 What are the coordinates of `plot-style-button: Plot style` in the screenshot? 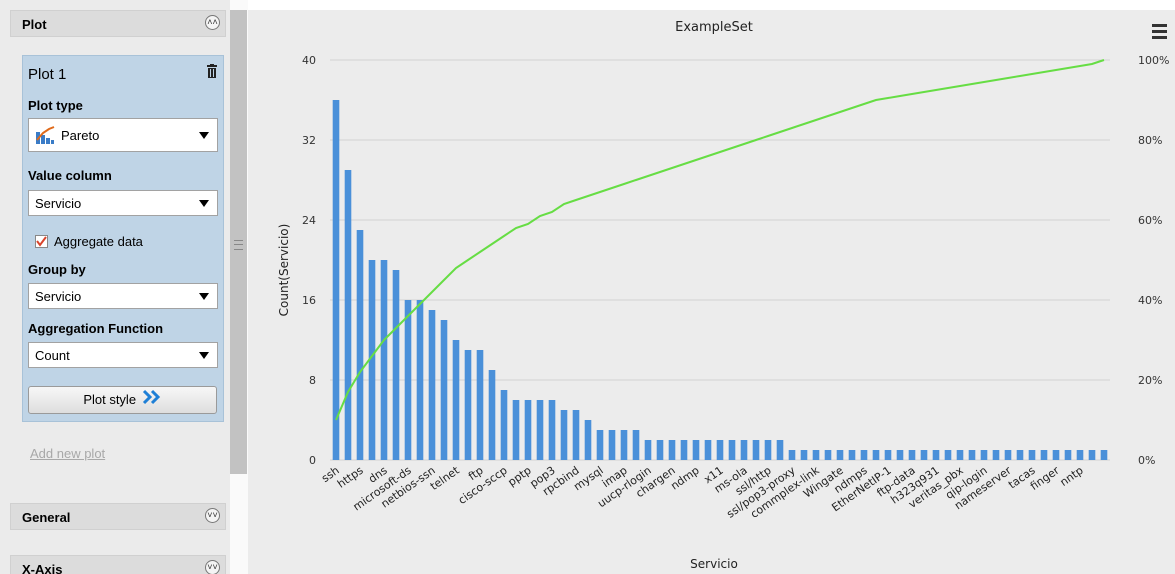 It's located at (122, 400).